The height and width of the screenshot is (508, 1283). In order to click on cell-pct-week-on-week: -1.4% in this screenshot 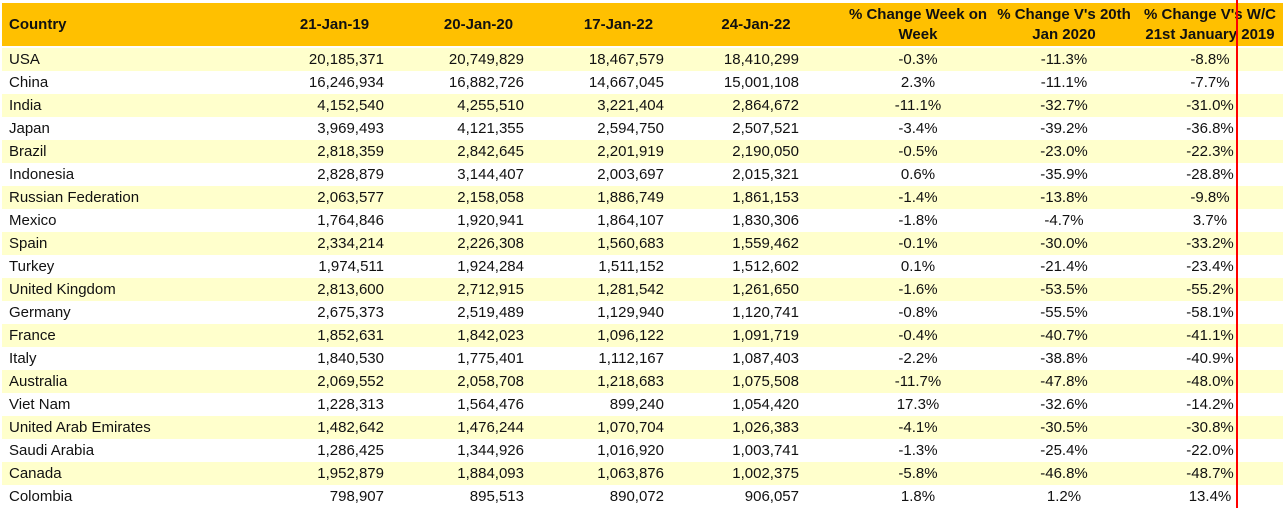, I will do `click(918, 197)`.